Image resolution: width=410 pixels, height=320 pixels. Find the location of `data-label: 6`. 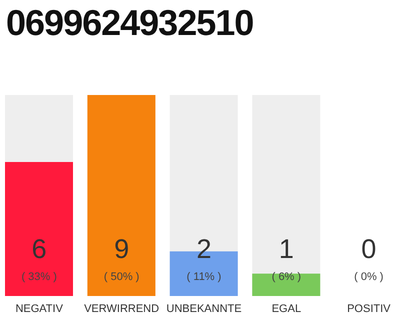

data-label: 6 is located at coordinates (39, 249).